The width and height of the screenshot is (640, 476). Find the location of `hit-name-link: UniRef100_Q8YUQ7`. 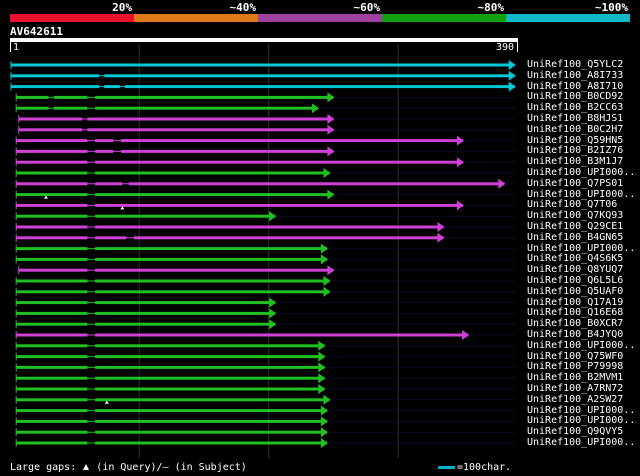

hit-name-link: UniRef100_Q8YUQ7 is located at coordinates (575, 270).